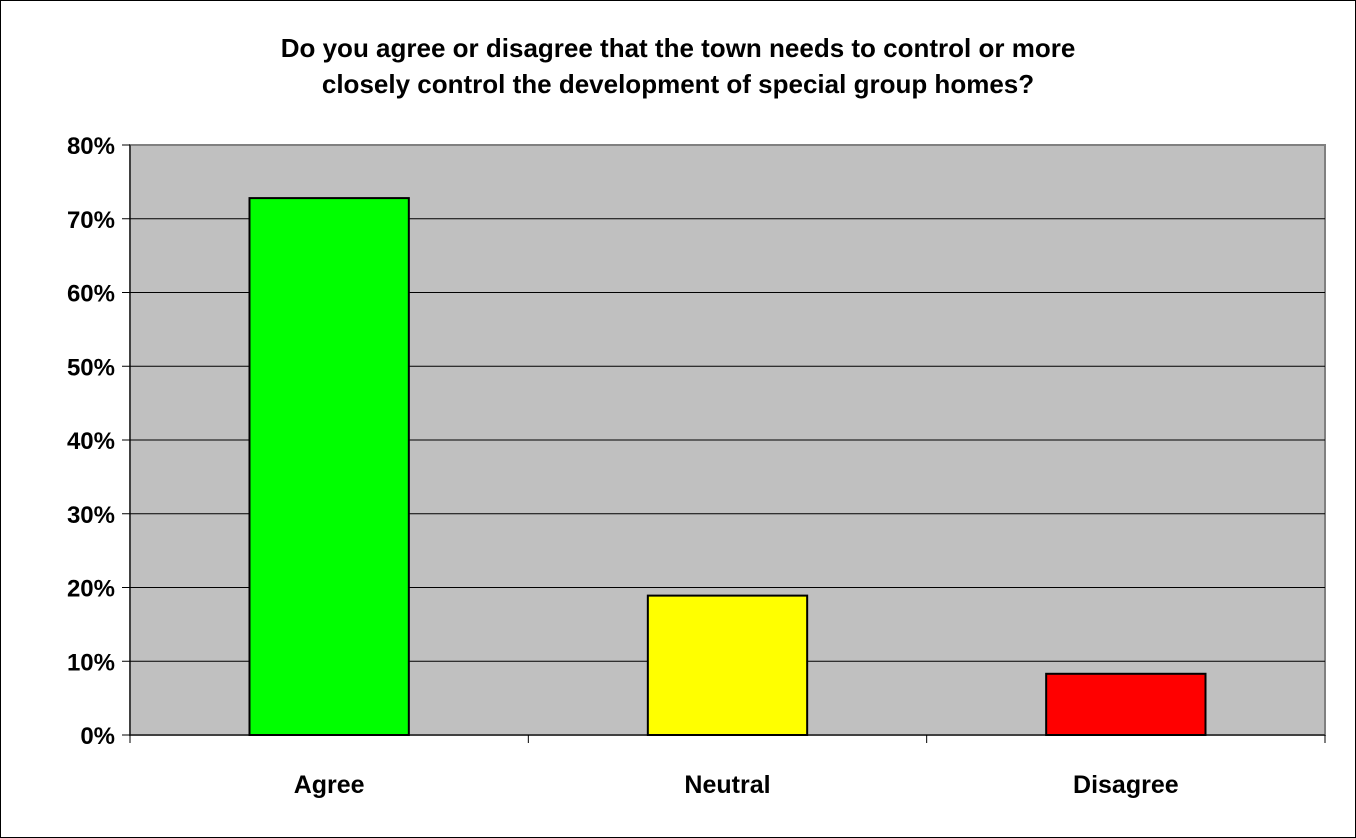  What do you see at coordinates (91, 220) in the screenshot?
I see `y-tick-label: 70%` at bounding box center [91, 220].